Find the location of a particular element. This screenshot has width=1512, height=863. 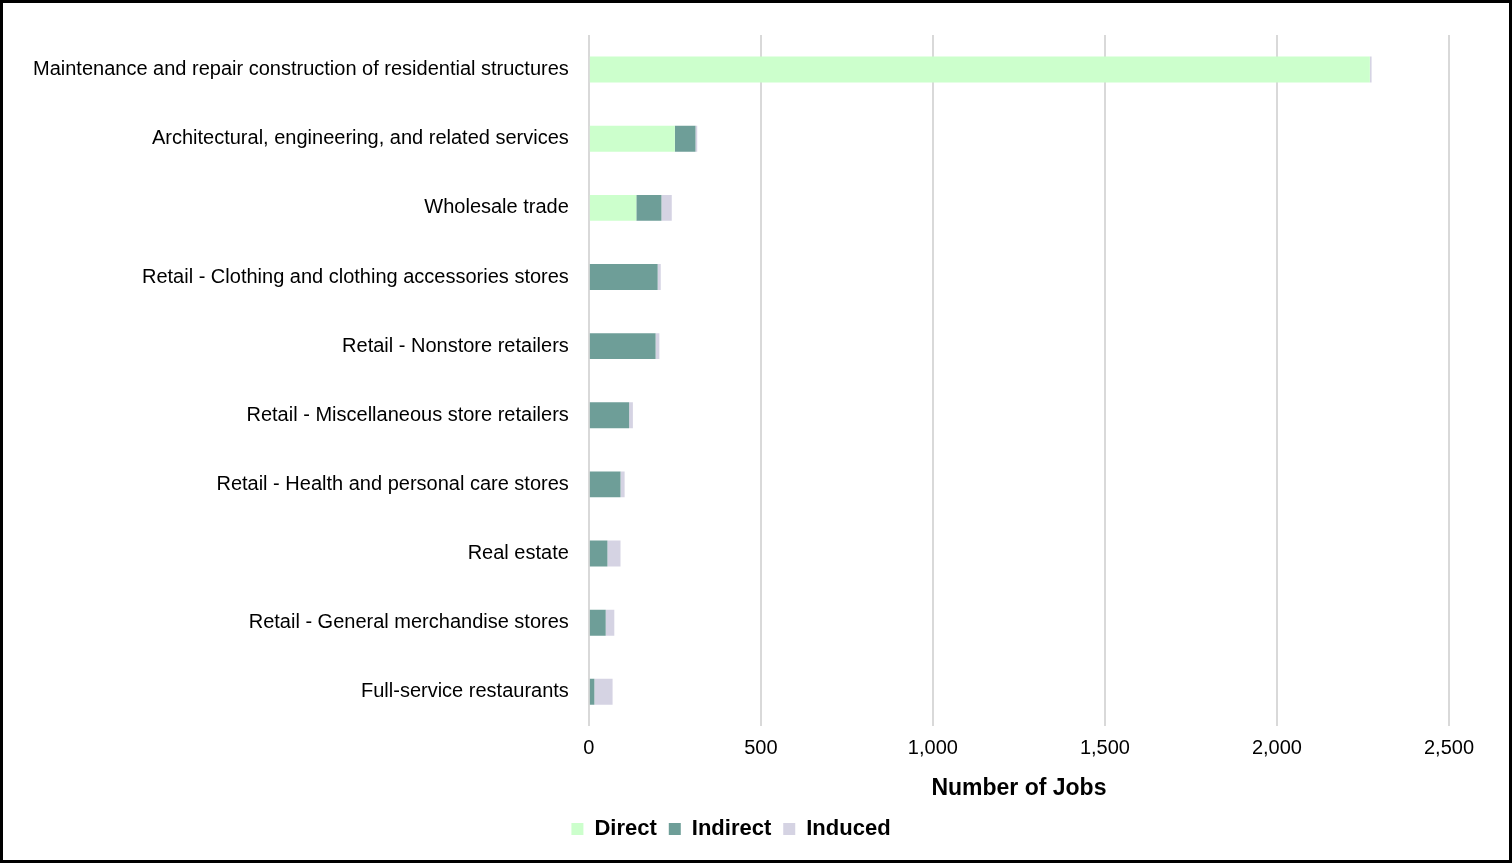

x-tick-label: 0 is located at coordinates (589, 746).